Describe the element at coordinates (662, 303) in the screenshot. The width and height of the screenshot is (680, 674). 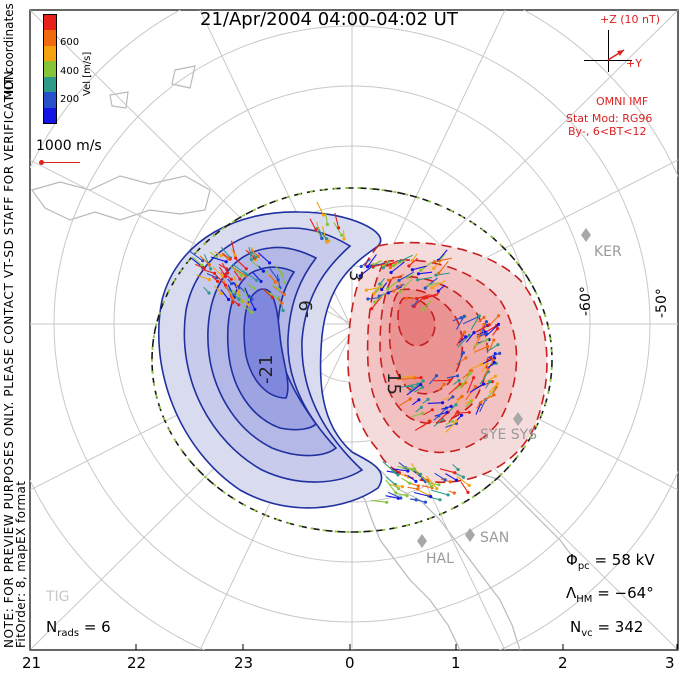
I see `latitude-label-50: -50°` at that location.